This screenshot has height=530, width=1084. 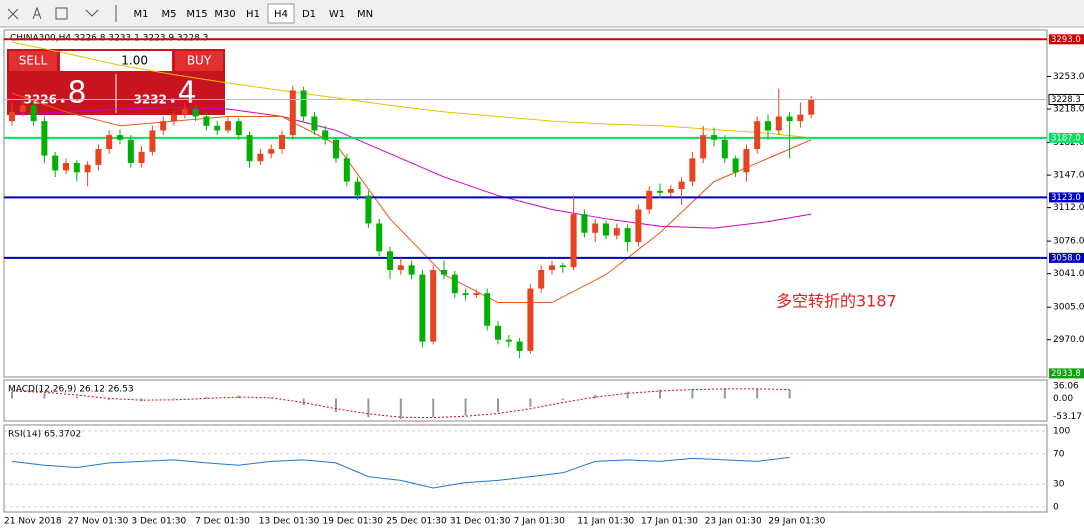 What do you see at coordinates (134, 61) in the screenshot?
I see `lot-value: 1.00` at bounding box center [134, 61].